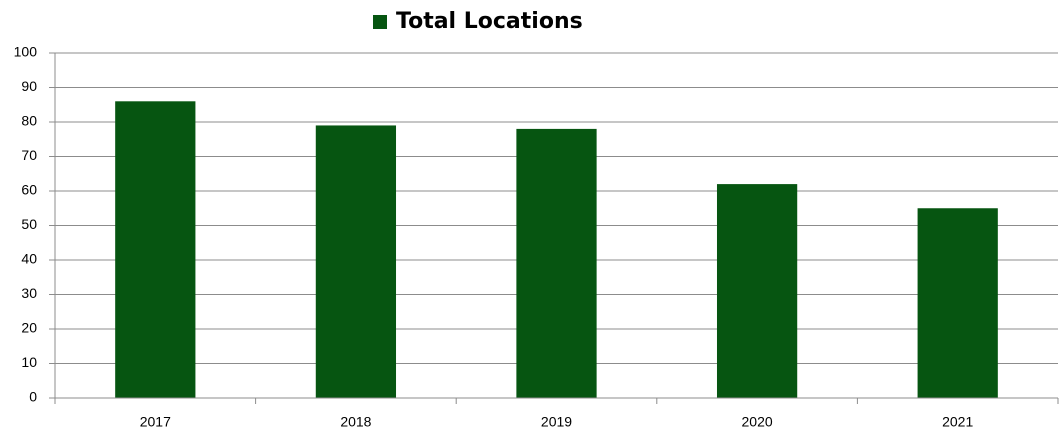 The height and width of the screenshot is (435, 1060). I want to click on y-tick-label: 20, so click(29, 328).